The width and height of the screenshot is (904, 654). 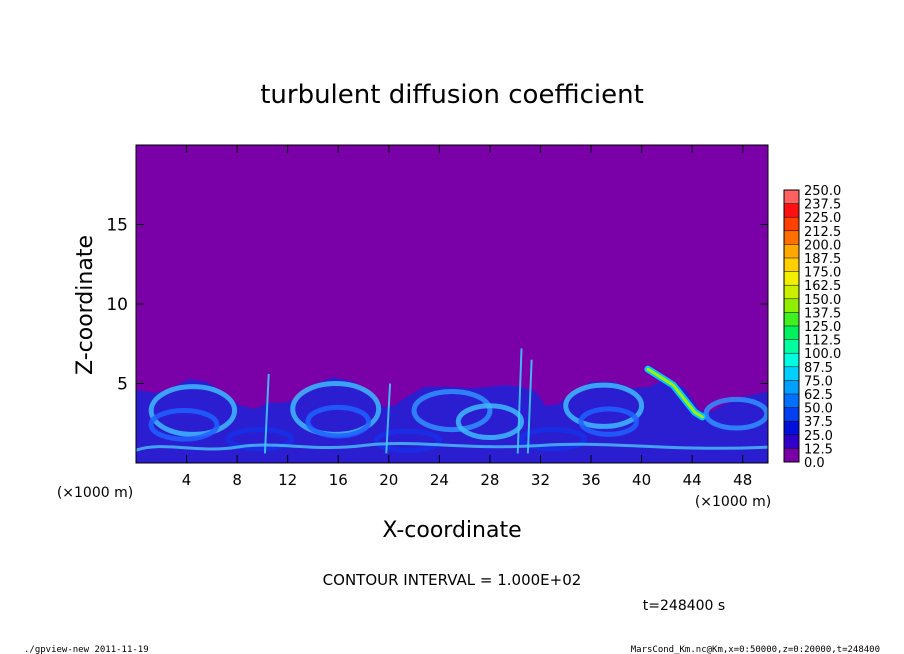 I want to click on colorbar-label: 75.0, so click(x=818, y=381).